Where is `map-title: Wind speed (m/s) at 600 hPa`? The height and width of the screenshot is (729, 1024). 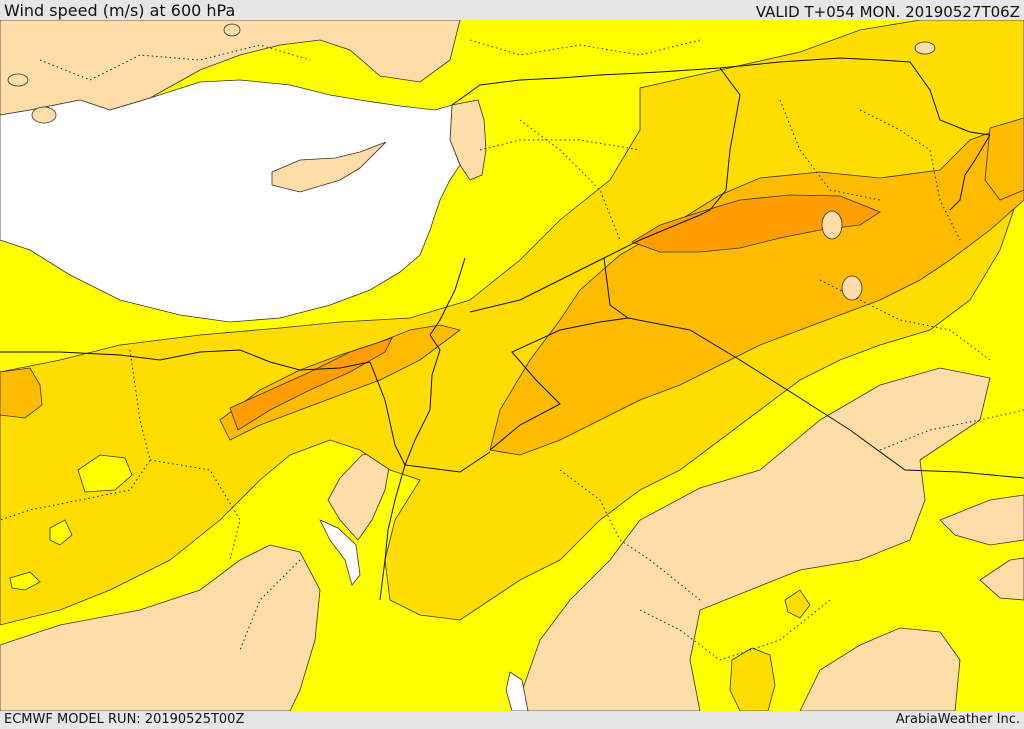
map-title: Wind speed (m/s) at 600 hPa is located at coordinates (120, 10).